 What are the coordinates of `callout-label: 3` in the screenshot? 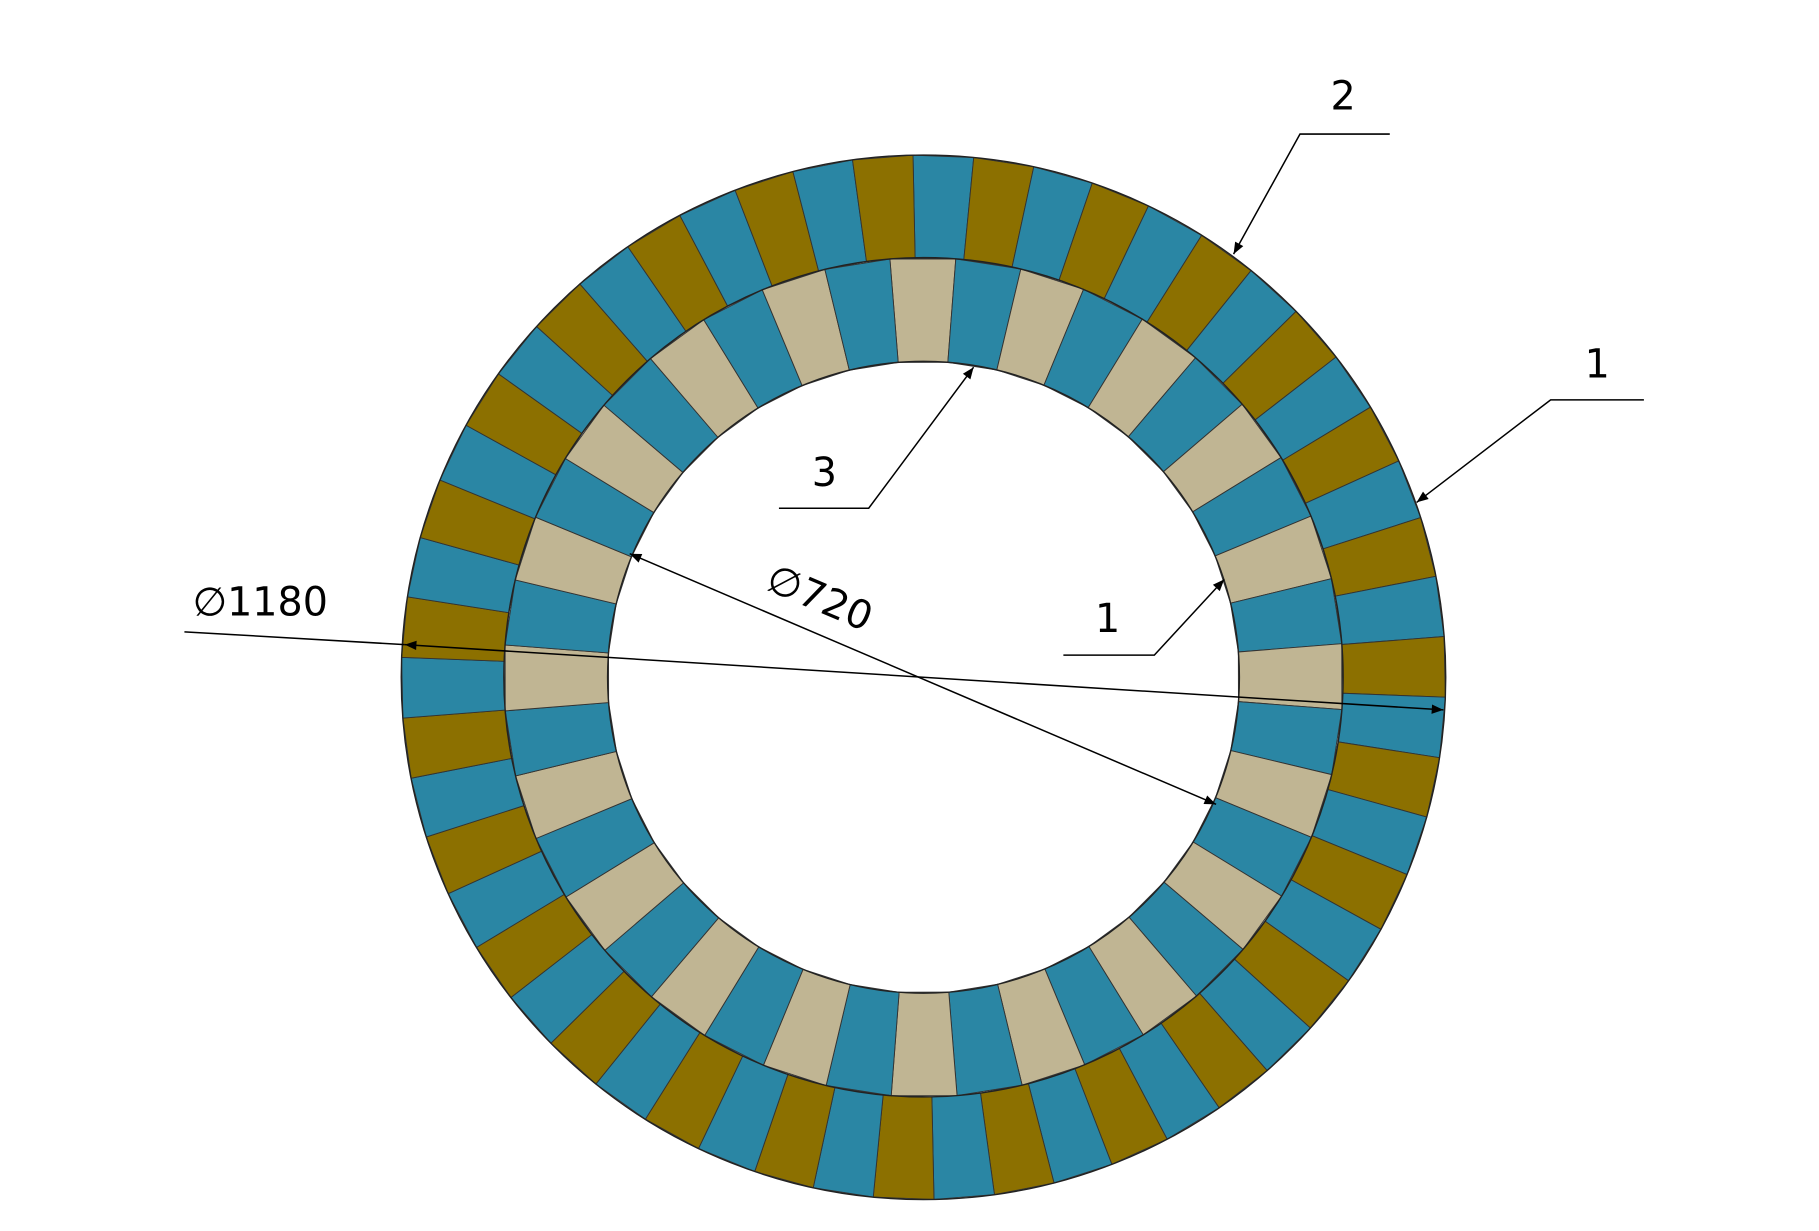 It's located at (824, 473).